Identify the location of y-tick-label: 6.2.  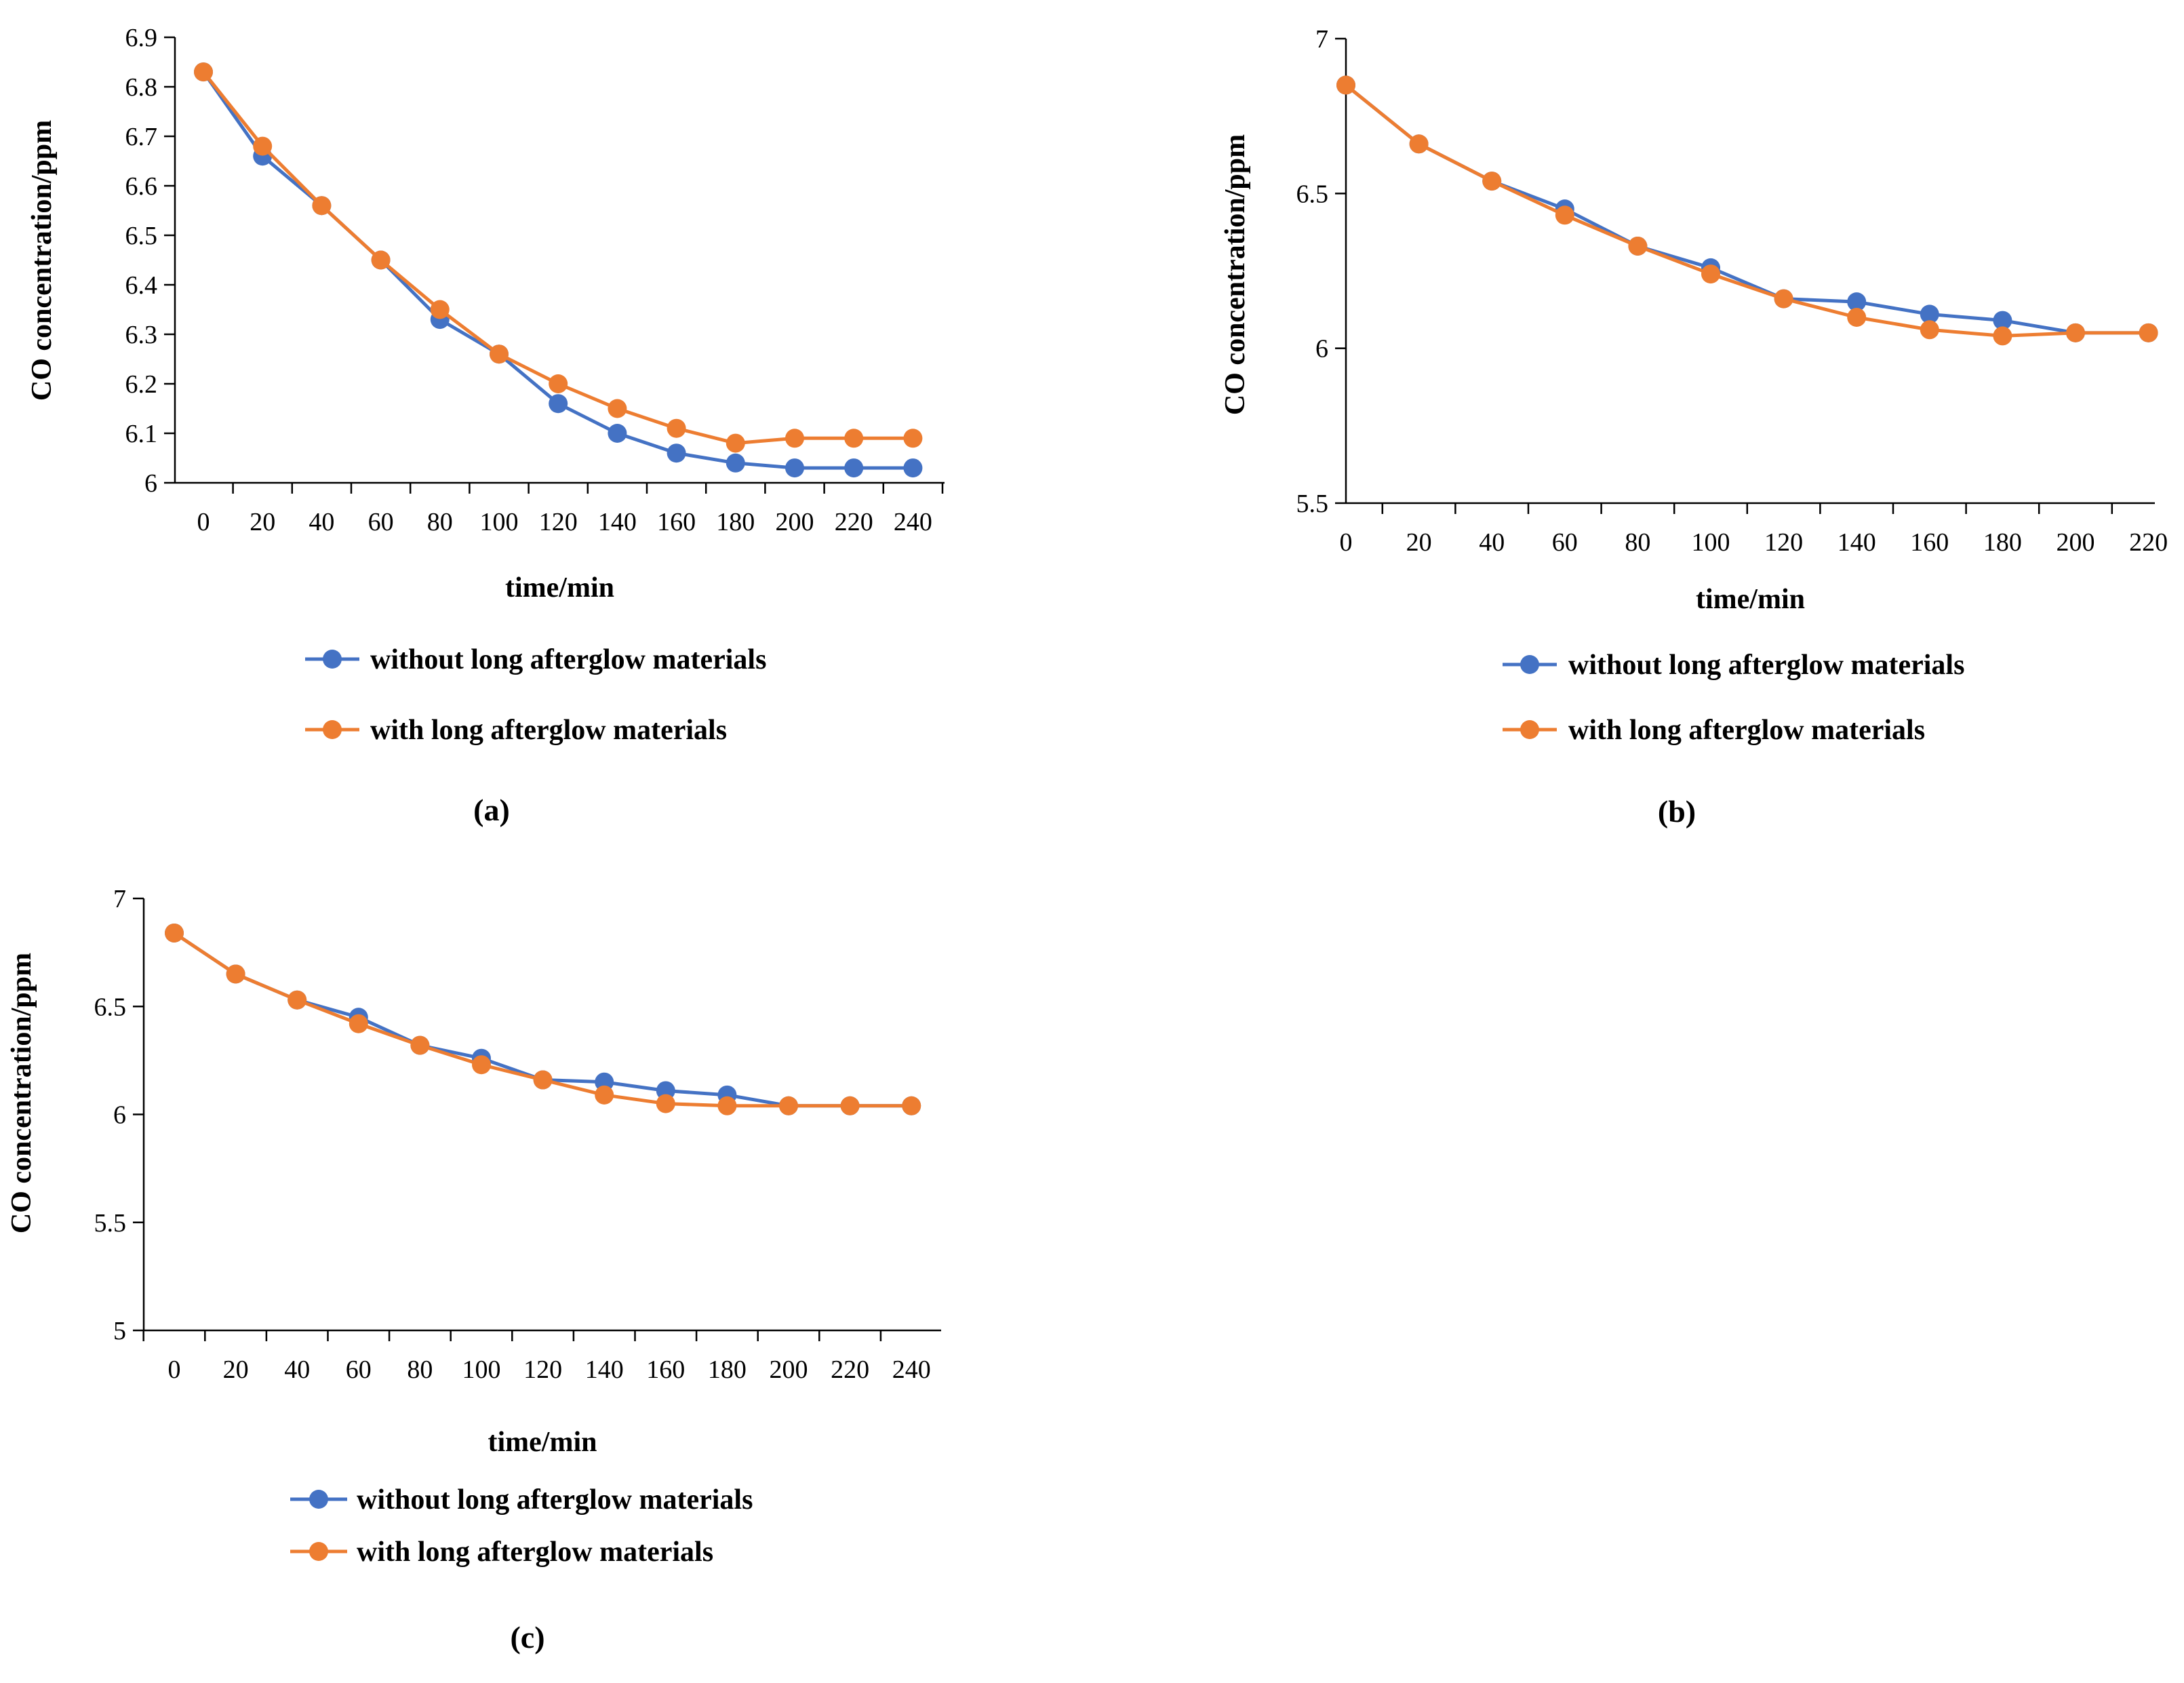
(141, 384).